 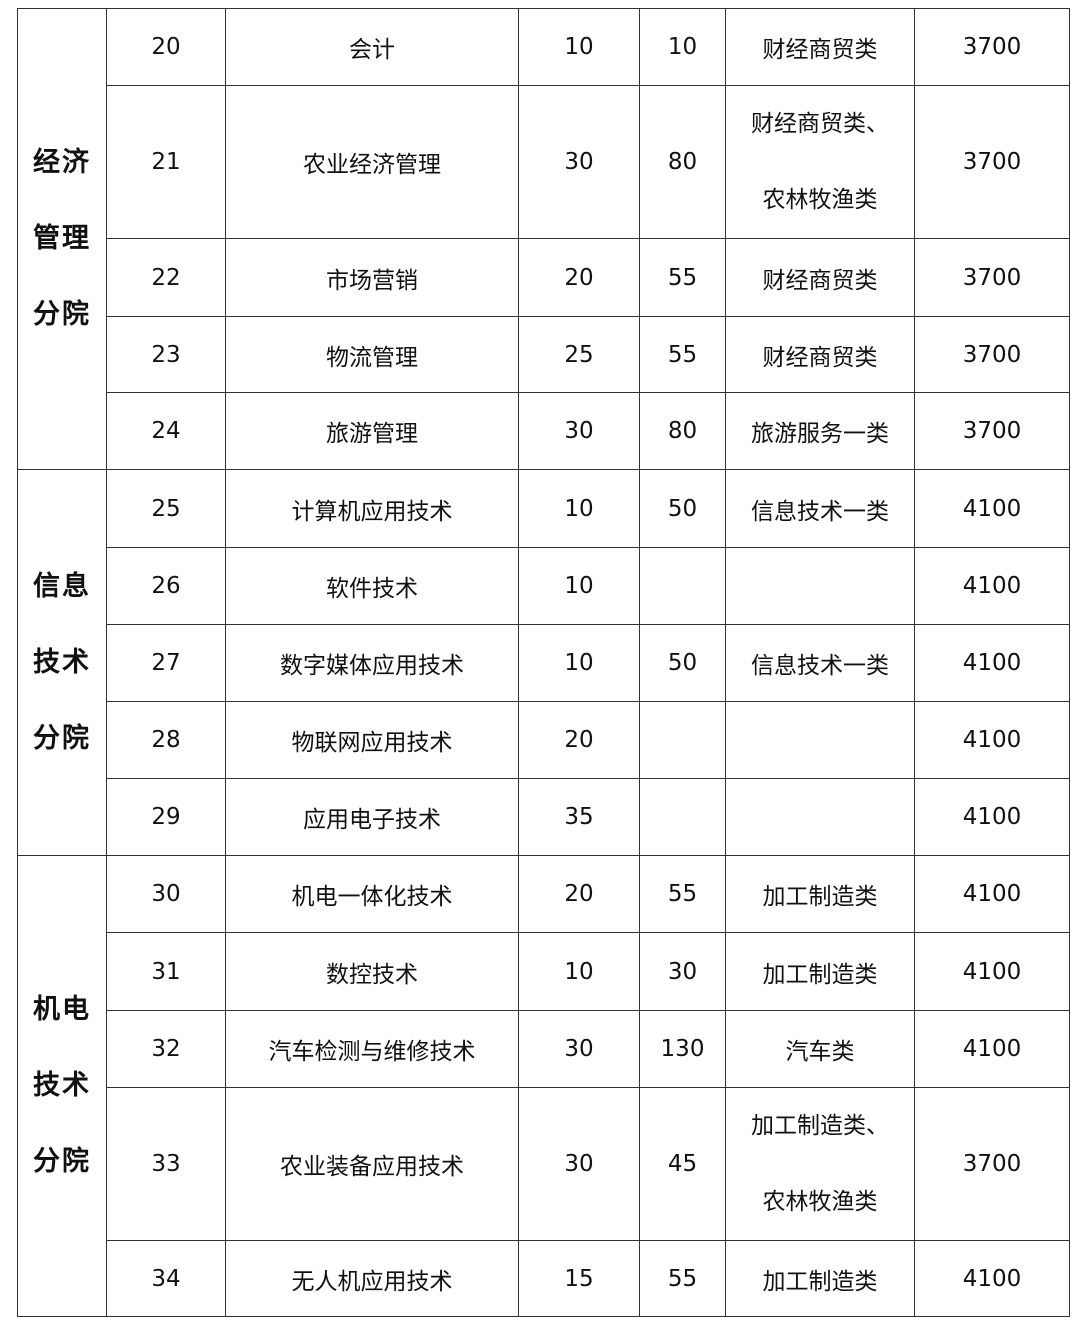 What do you see at coordinates (166, 162) in the screenshot?
I see `row-number: 21` at bounding box center [166, 162].